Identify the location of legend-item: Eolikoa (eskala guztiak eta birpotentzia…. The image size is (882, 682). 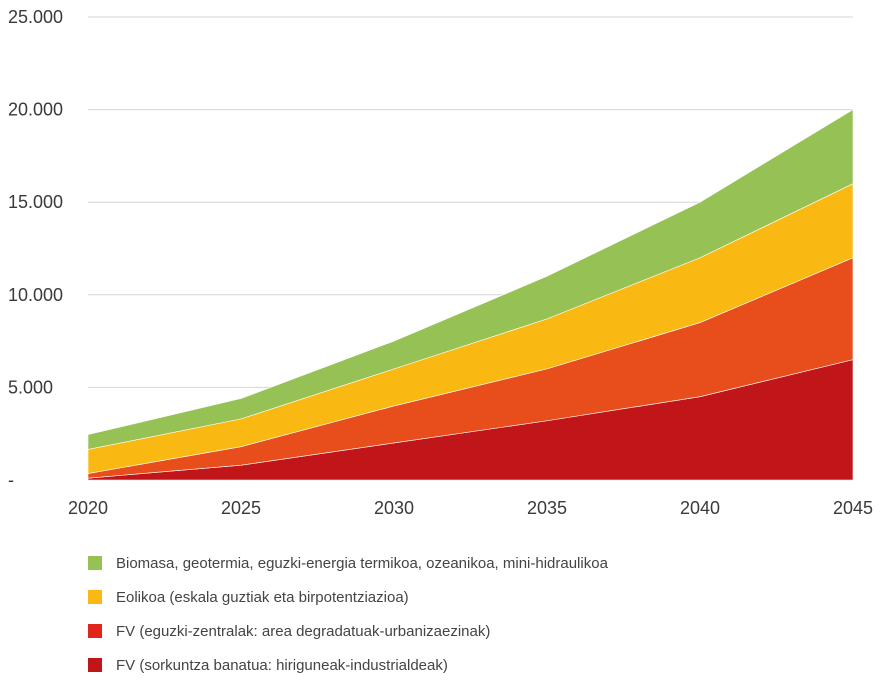
(348, 597).